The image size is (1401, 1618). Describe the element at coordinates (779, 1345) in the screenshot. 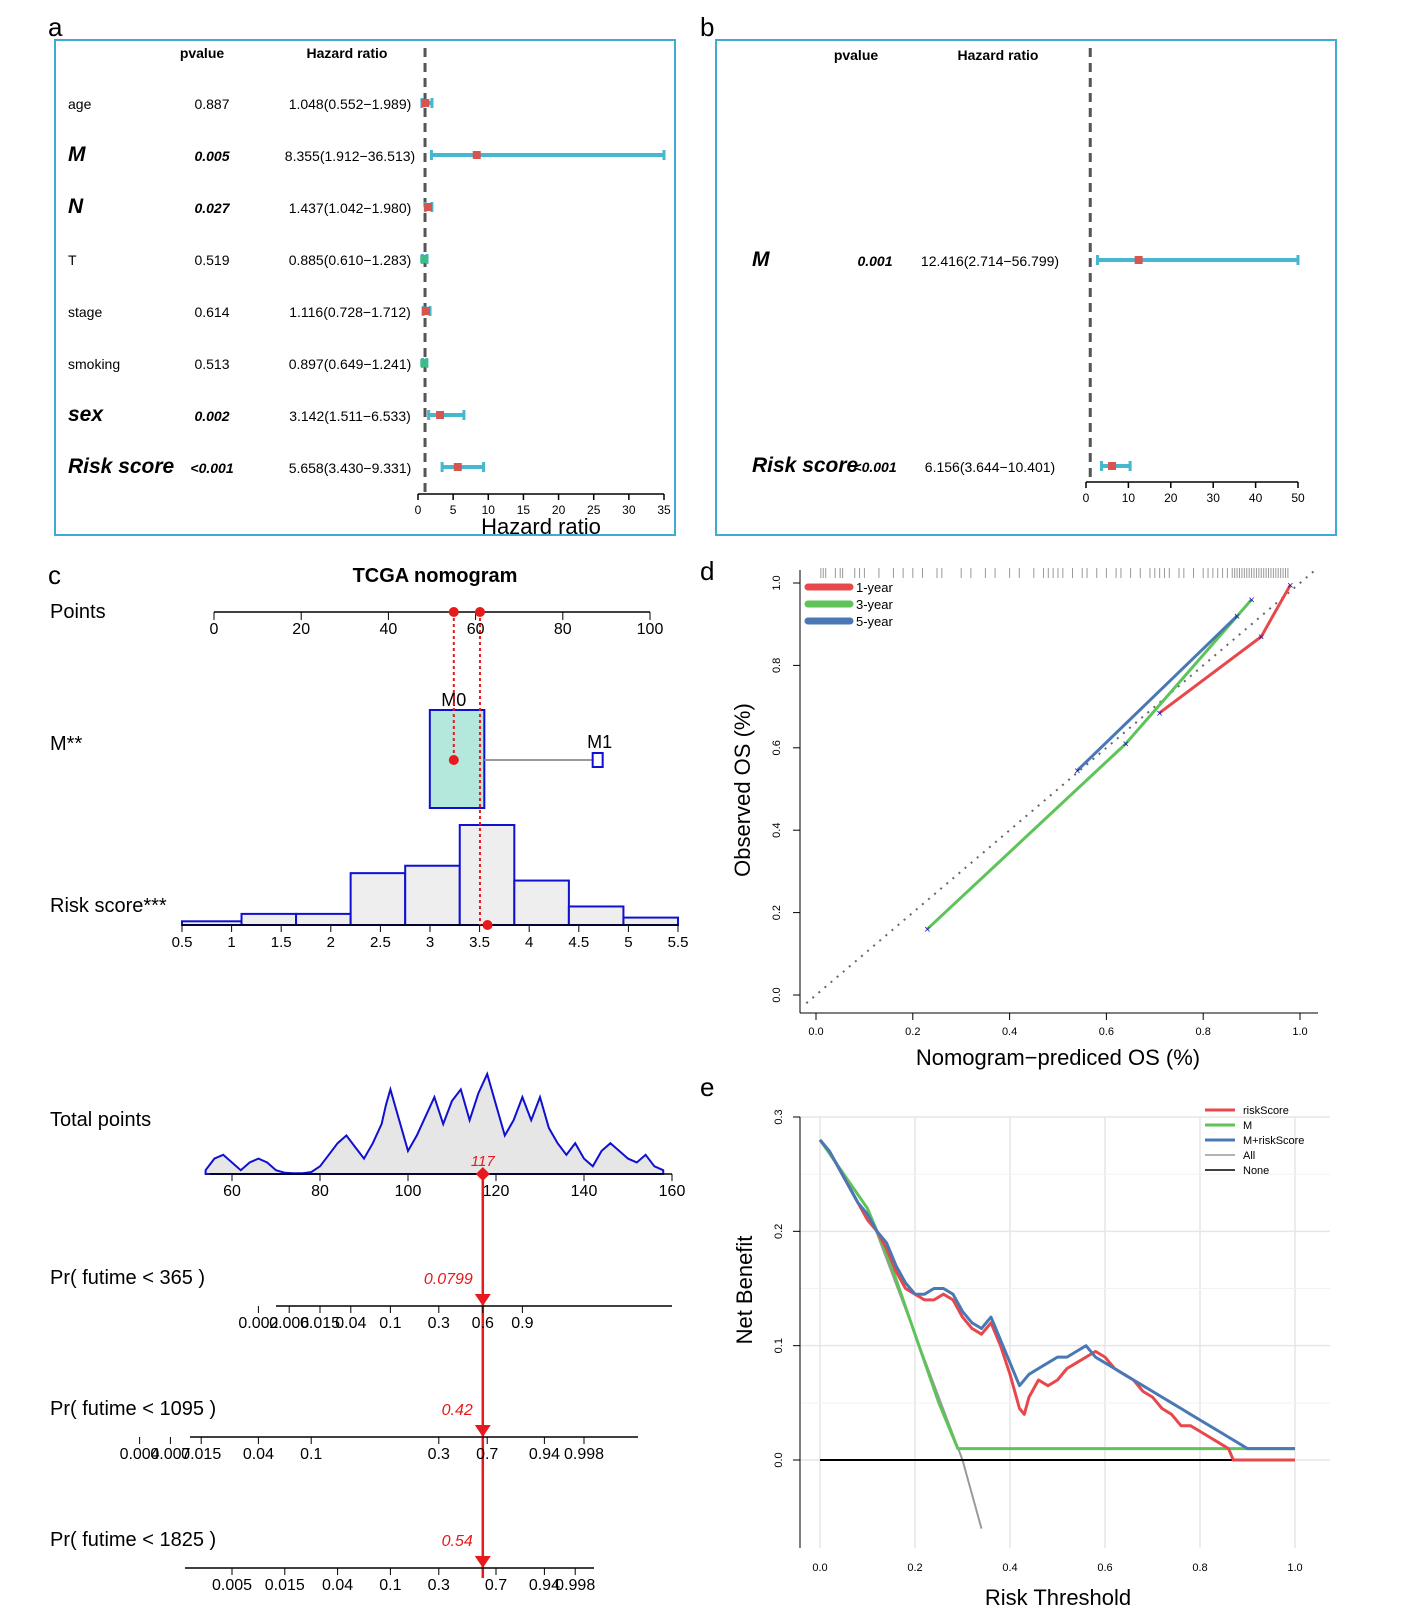

I see `y-tick-label: 0.1` at that location.